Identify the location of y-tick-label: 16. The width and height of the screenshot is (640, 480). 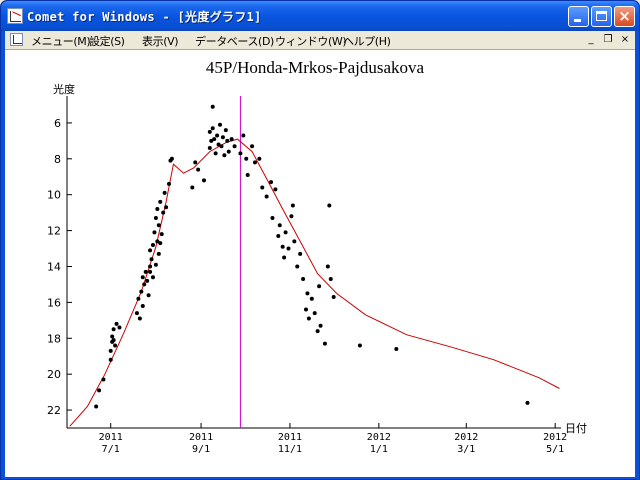
(54, 302).